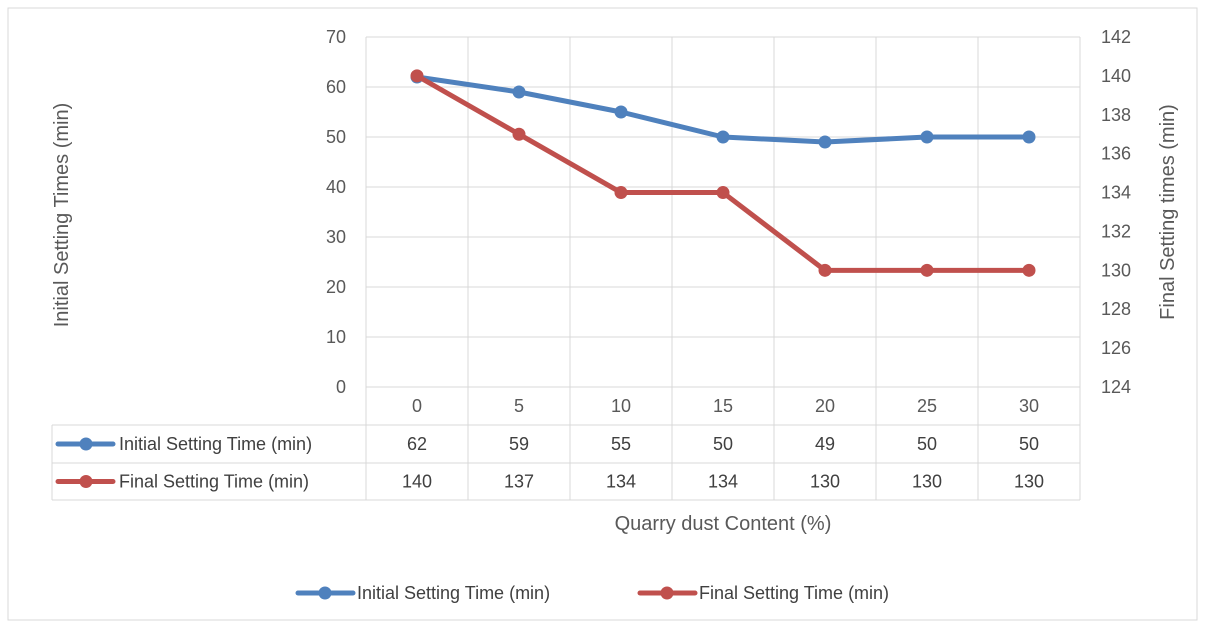 This screenshot has width=1205, height=628. I want to click on table-row-label: Final Setting Time (min), so click(214, 482).